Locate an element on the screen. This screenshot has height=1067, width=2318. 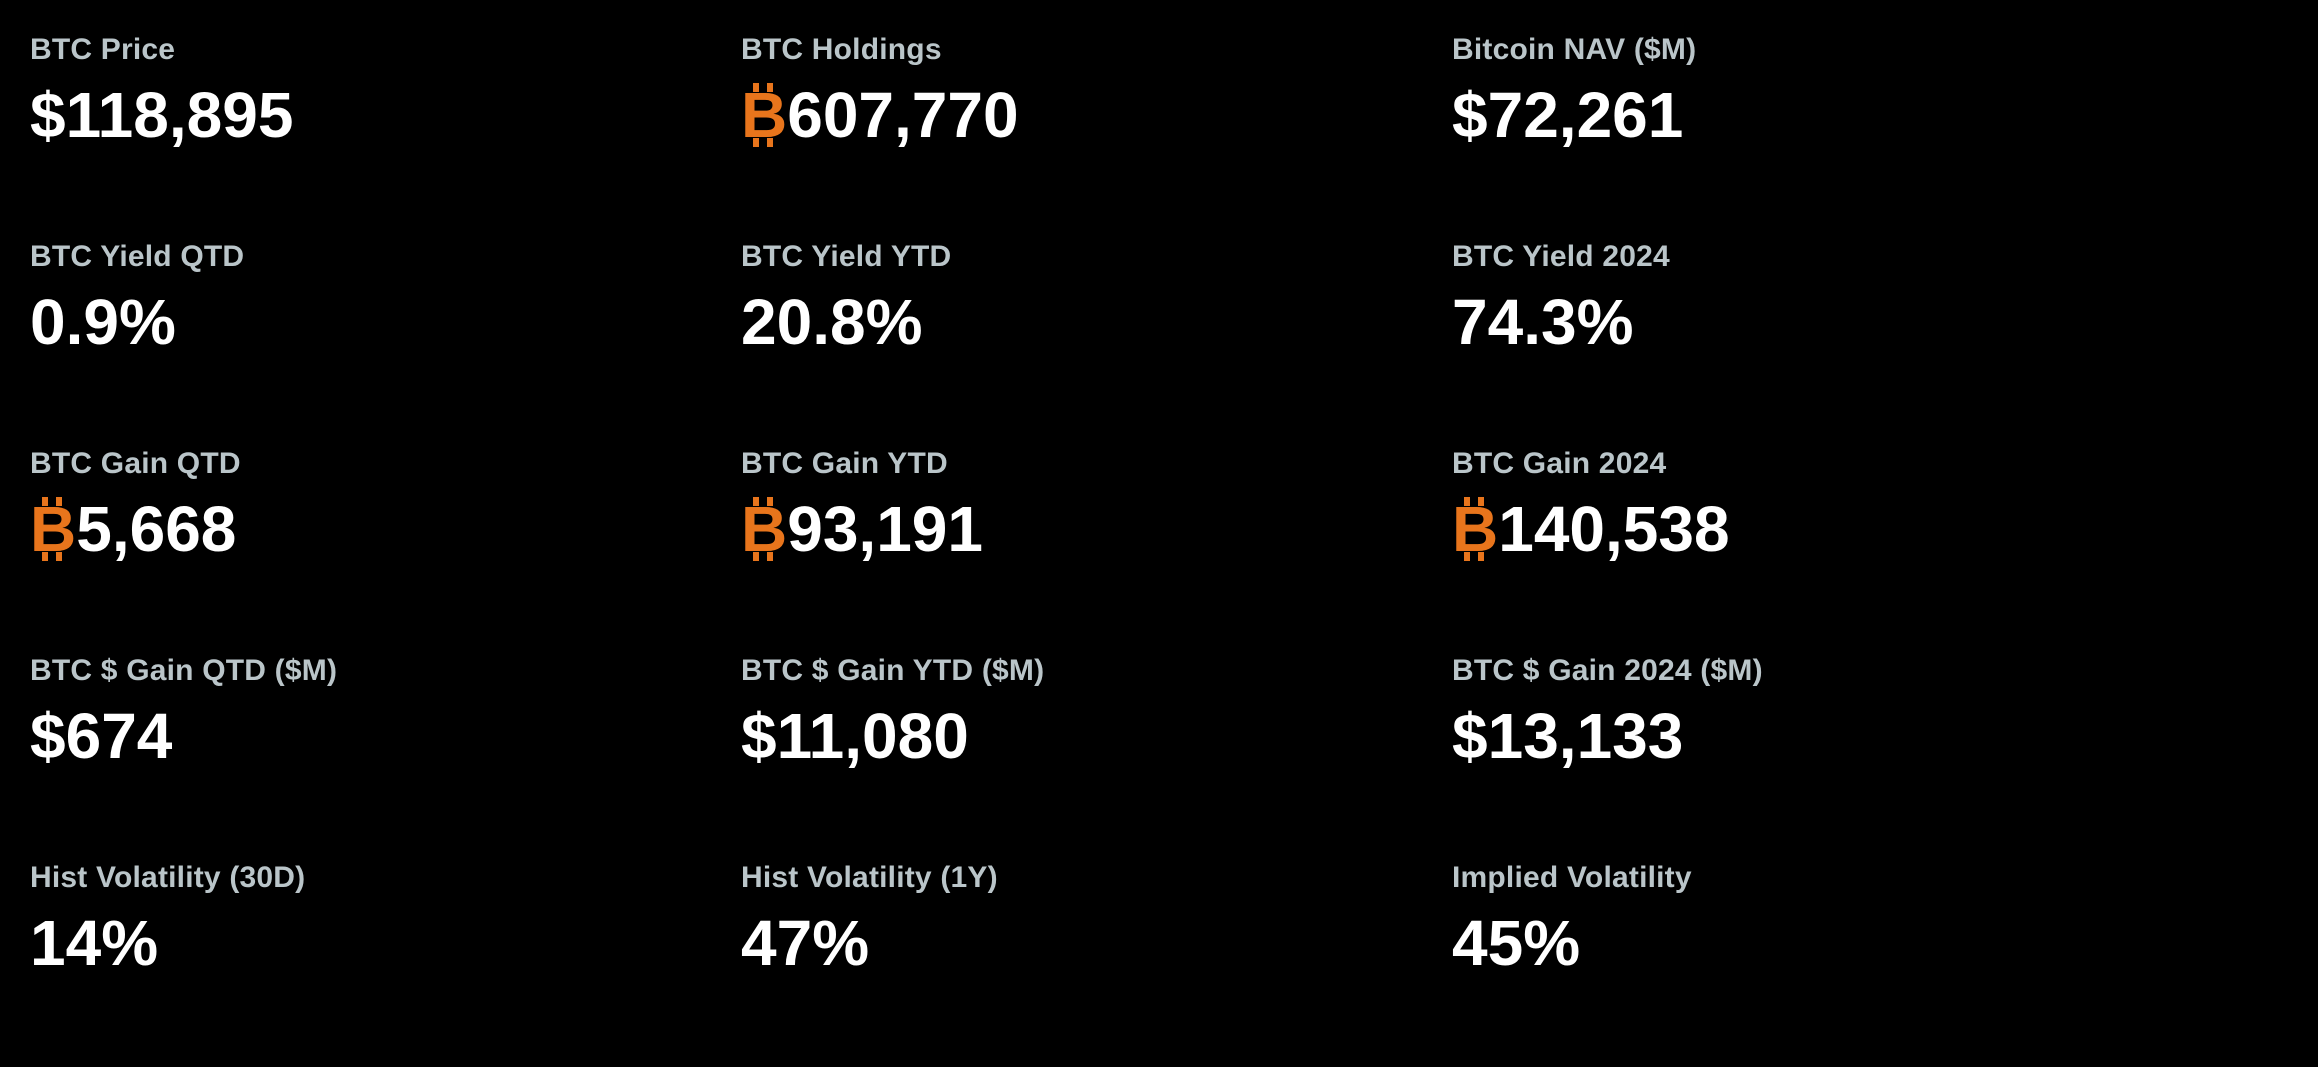
stat-value-text: 47% is located at coordinates (805, 943).